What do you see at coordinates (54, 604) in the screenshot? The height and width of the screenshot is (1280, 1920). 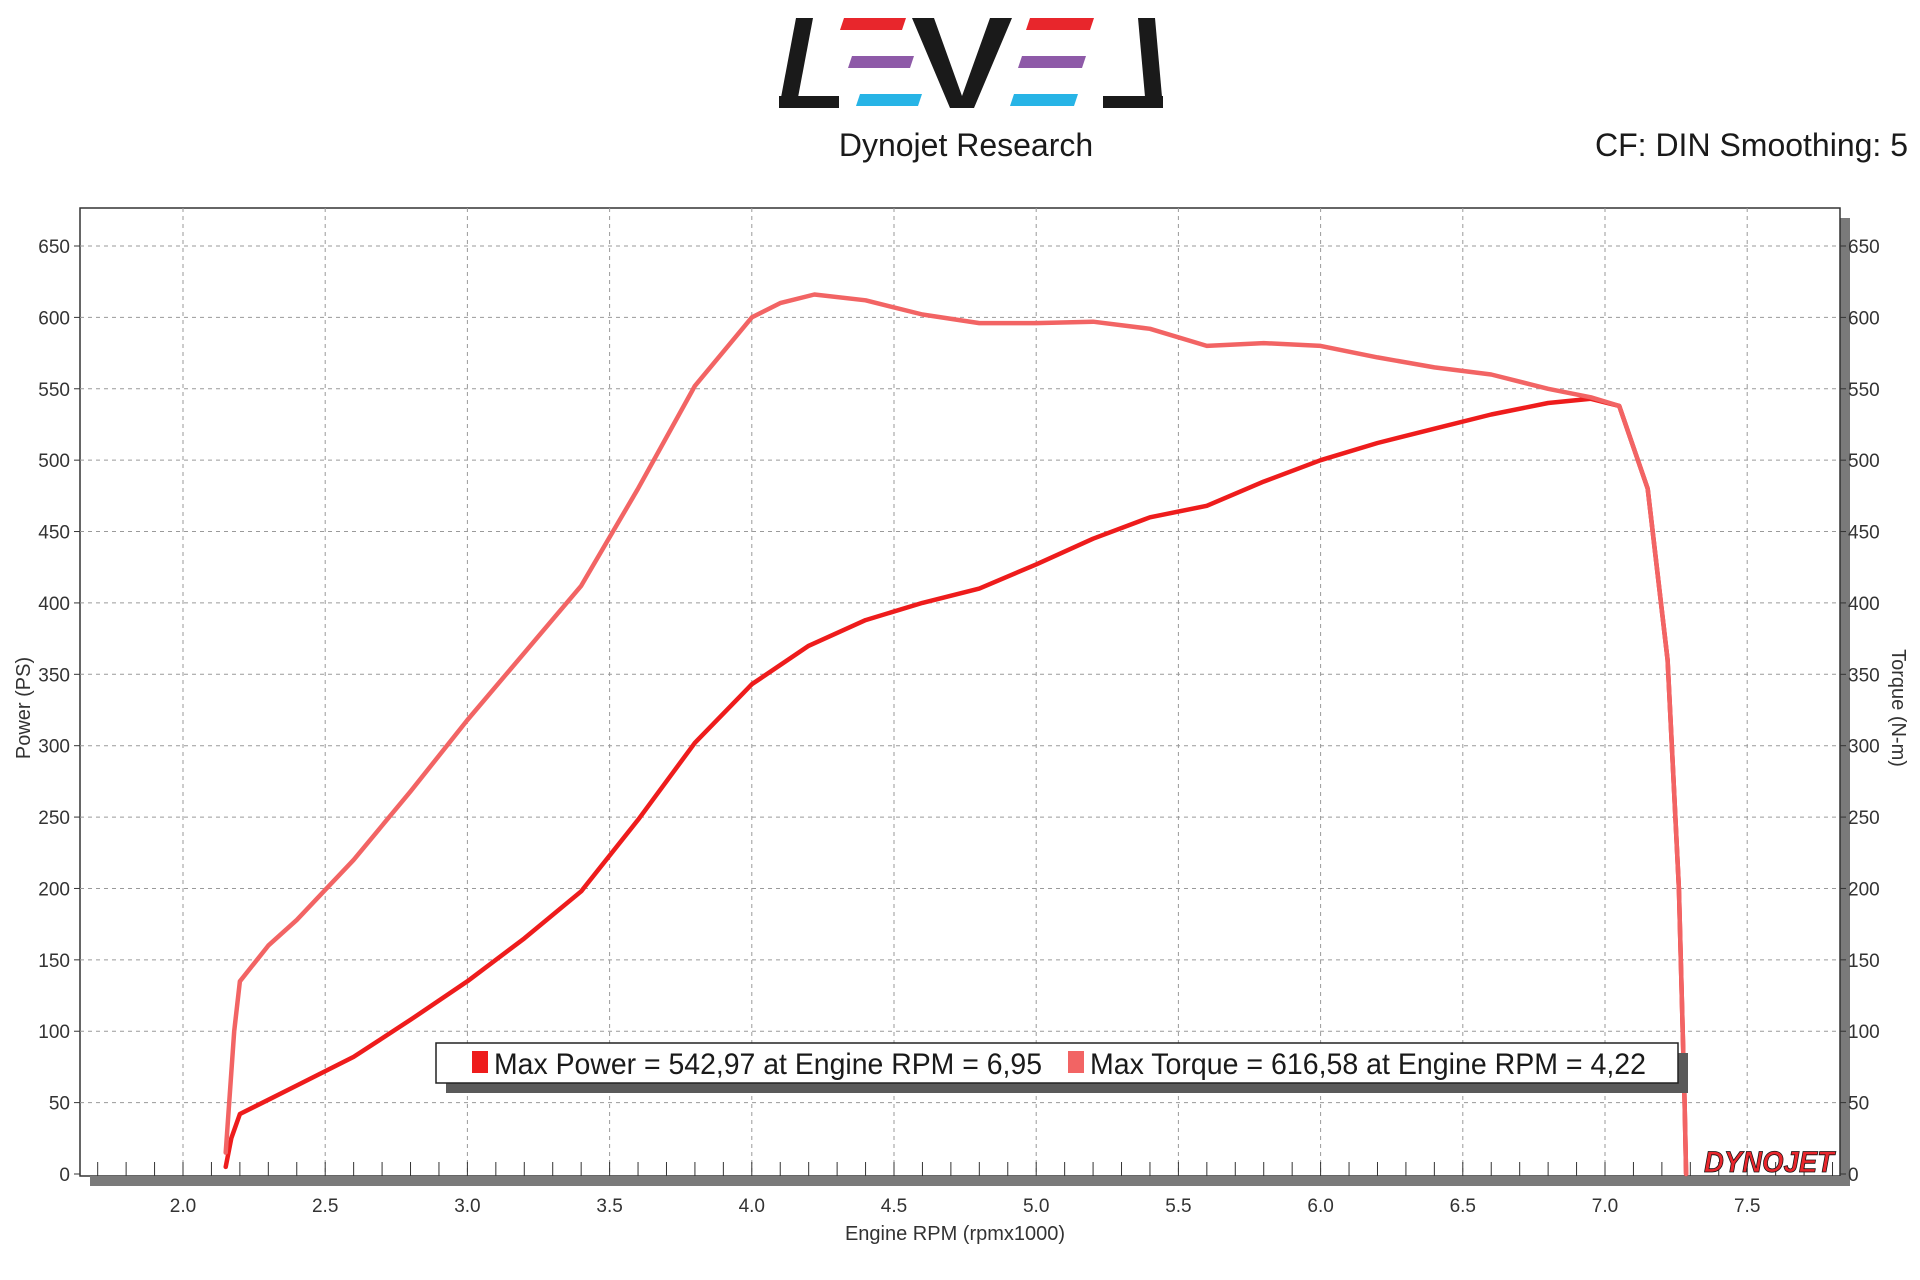 I see `y-tick-label-left: 400` at bounding box center [54, 604].